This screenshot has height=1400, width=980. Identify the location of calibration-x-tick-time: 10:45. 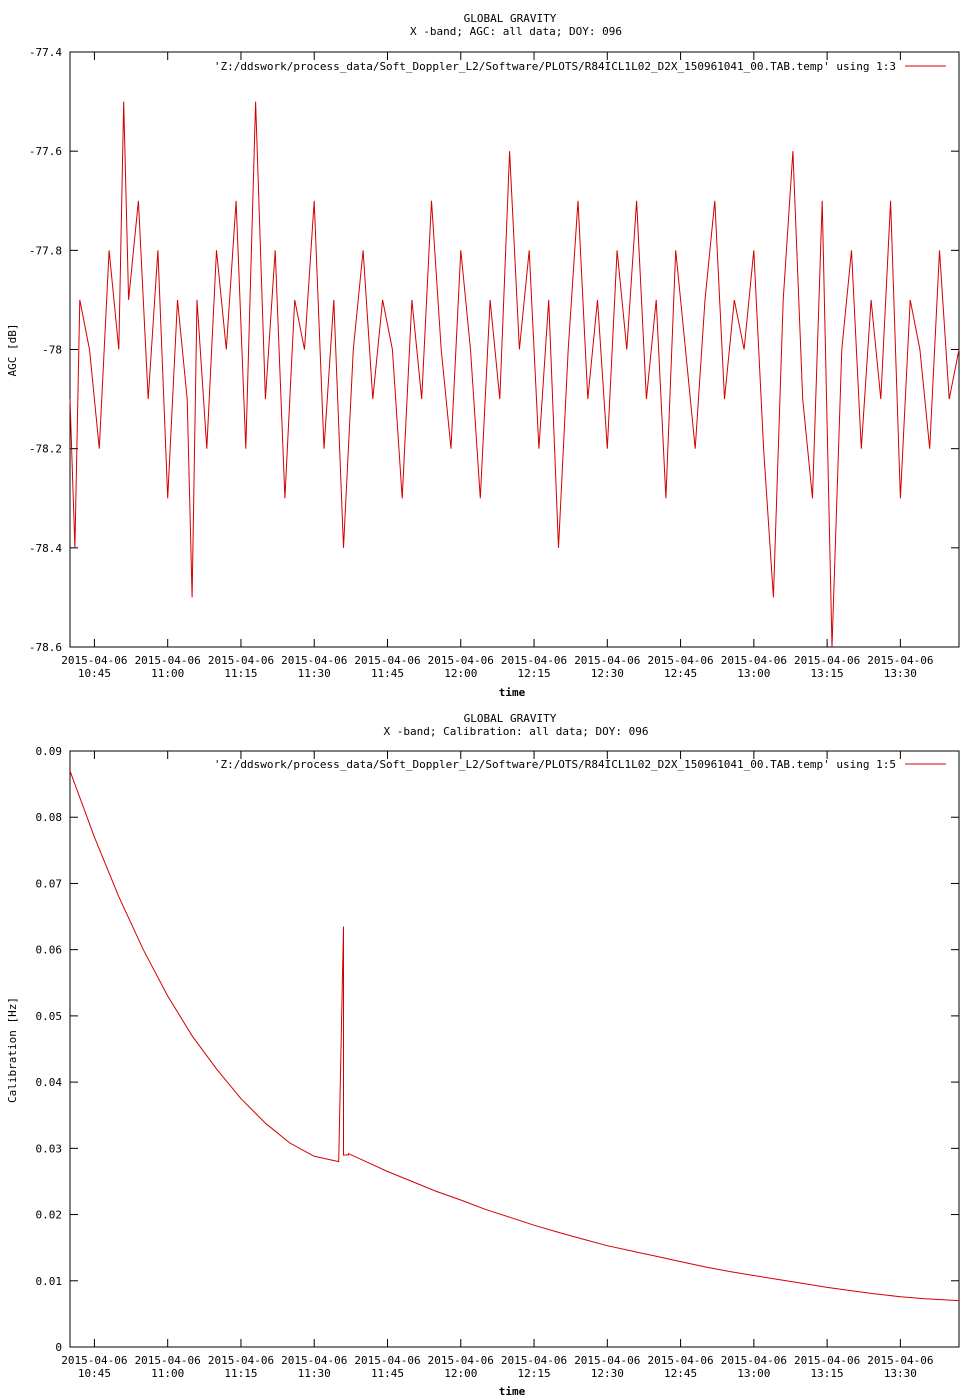
(94, 1373).